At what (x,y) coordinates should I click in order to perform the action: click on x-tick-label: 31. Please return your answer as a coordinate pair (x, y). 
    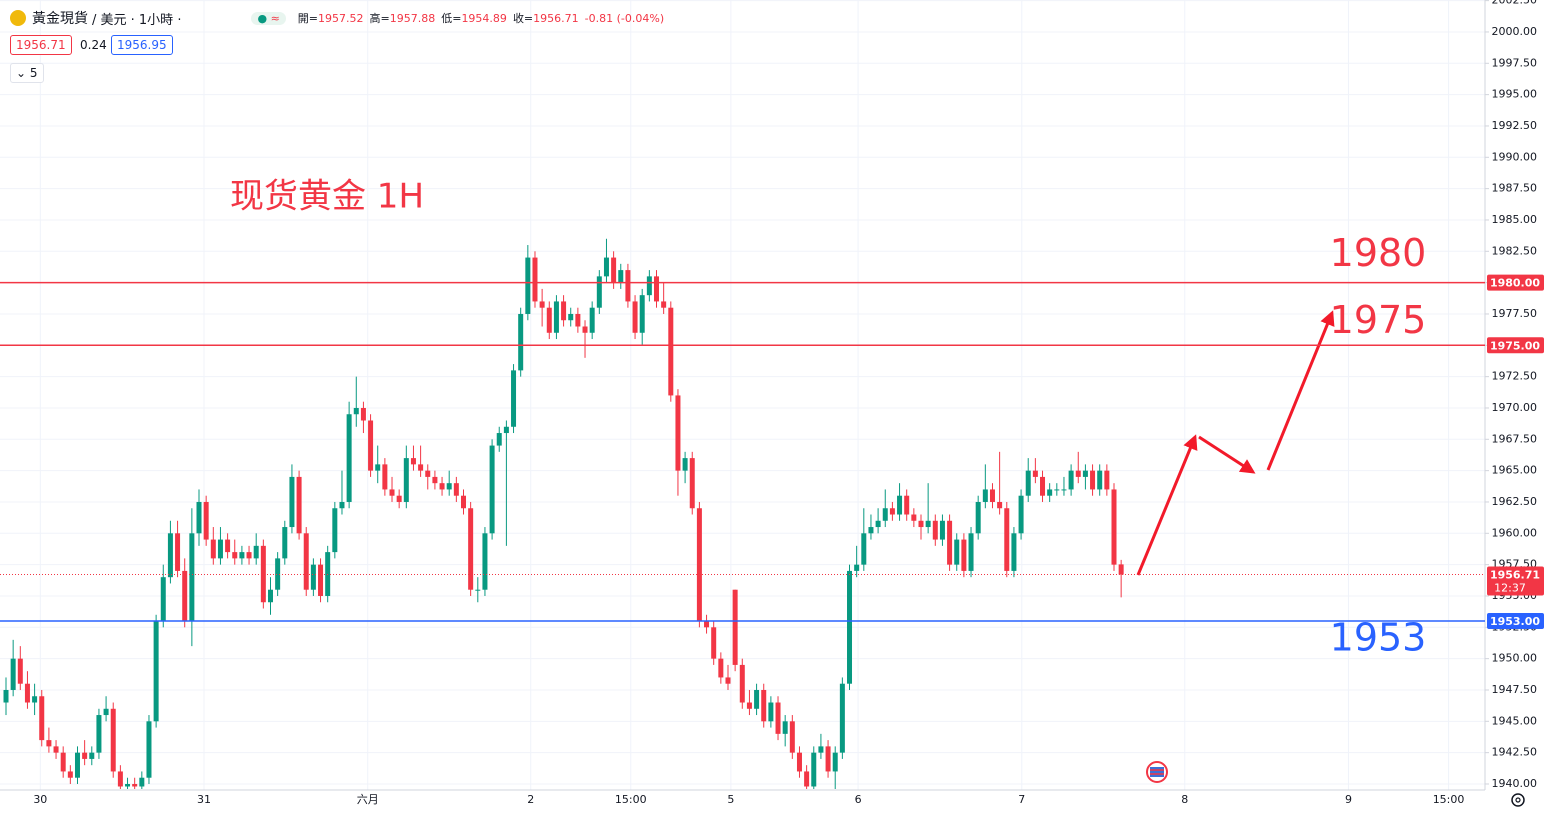
    Looking at the image, I should click on (204, 799).